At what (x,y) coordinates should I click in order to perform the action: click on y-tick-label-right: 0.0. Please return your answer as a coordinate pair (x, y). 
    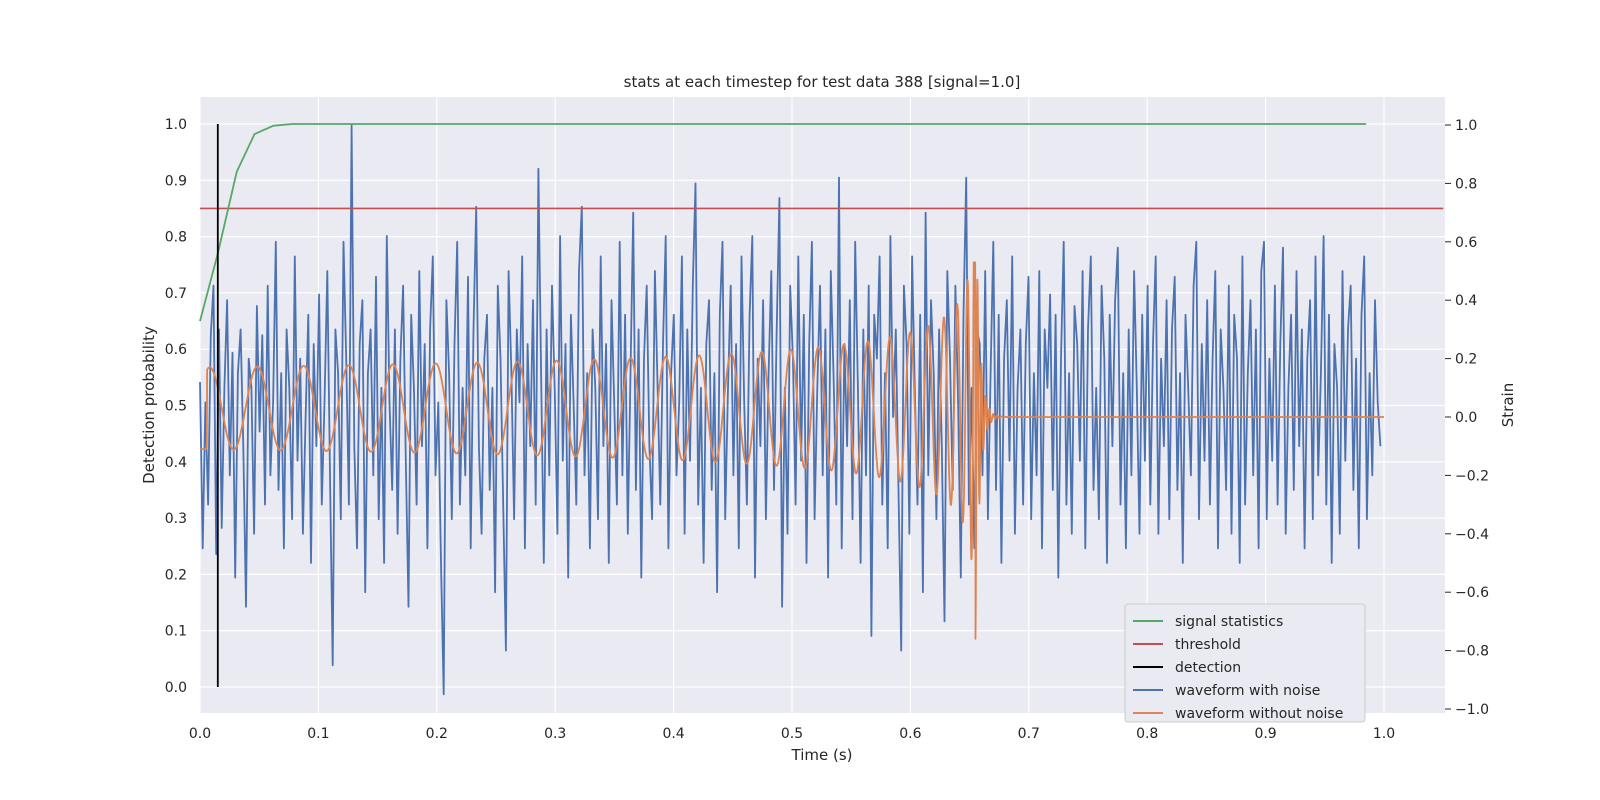
    Looking at the image, I should click on (1466, 418).